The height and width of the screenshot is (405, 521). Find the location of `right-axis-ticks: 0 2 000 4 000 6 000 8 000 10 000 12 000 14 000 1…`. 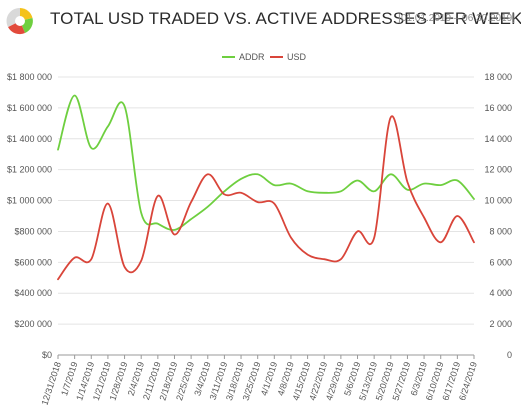

right-axis-ticks: 0 2 000 4 000 6 000 8 000 10 000 12 000 14 000 1… is located at coordinates (498, 216).